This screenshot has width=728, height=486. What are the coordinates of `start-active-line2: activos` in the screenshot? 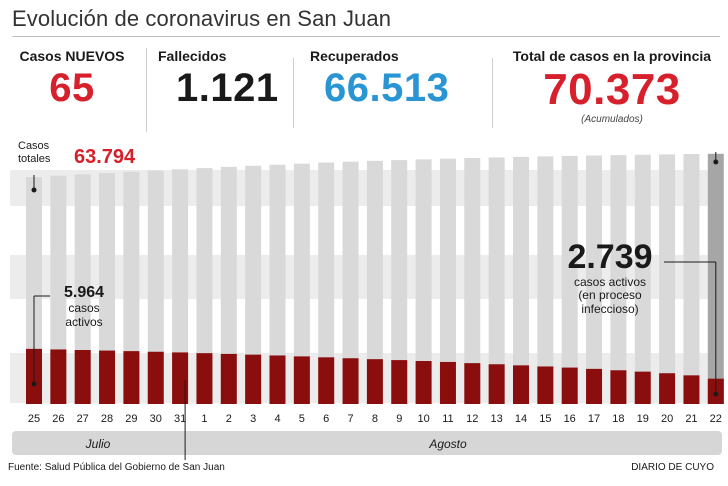 It's located at (84, 322).